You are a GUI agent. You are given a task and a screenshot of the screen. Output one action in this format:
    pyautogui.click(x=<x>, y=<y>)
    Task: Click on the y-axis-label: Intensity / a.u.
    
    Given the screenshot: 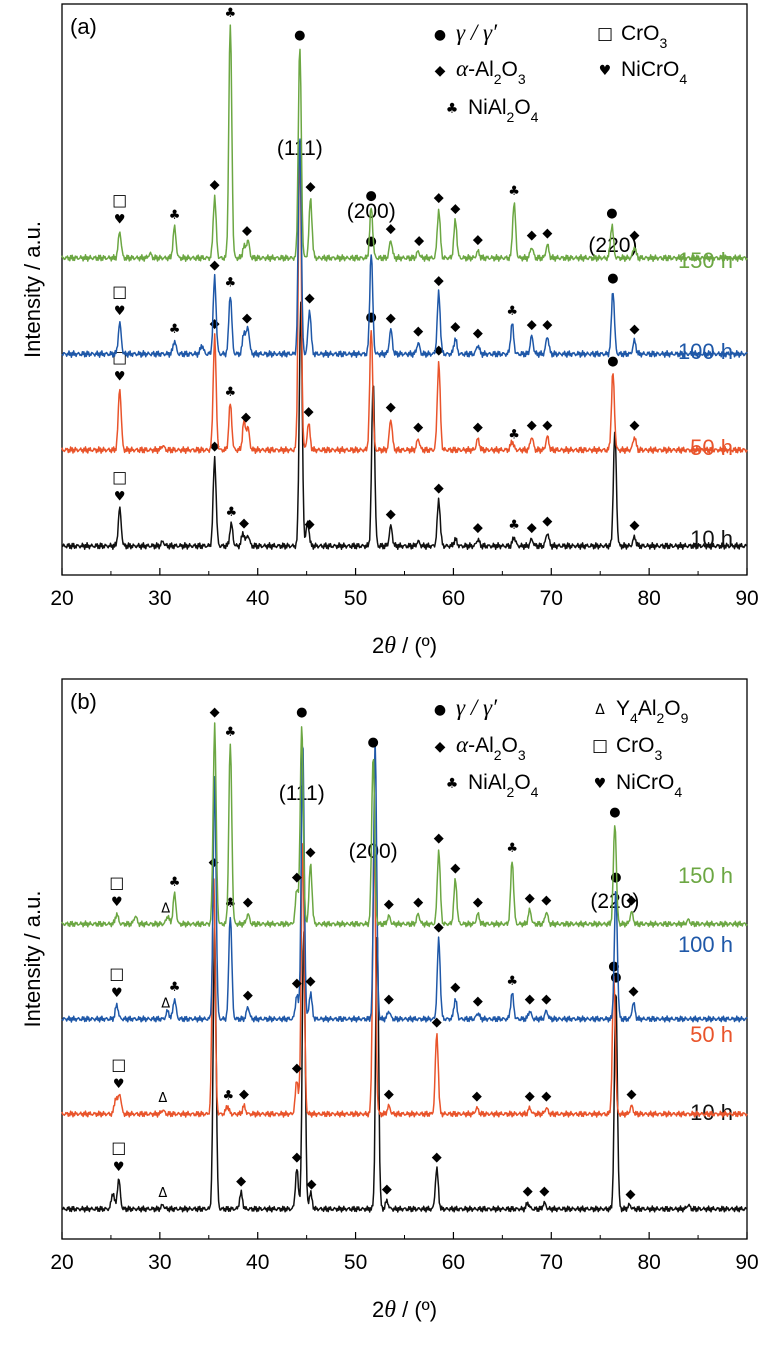 What is the action you would take?
    pyautogui.click(x=32, y=959)
    